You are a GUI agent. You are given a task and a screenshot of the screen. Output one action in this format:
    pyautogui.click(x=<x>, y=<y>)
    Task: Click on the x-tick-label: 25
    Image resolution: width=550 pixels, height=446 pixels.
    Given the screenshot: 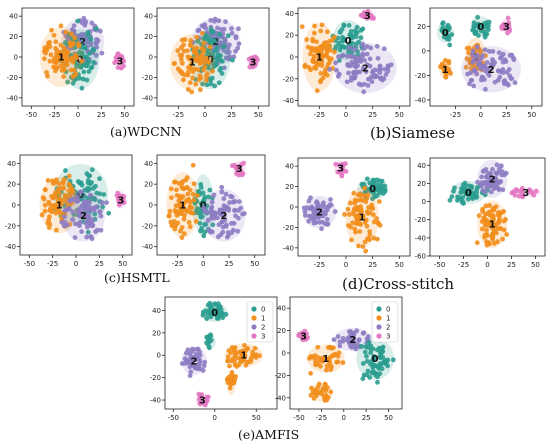 What is the action you would take?
    pyautogui.click(x=506, y=115)
    